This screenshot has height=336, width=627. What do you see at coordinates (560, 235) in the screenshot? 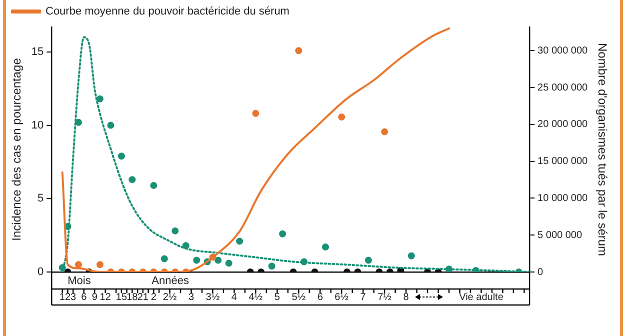
I see `y2-tick-label: 5 000 000` at bounding box center [560, 235].